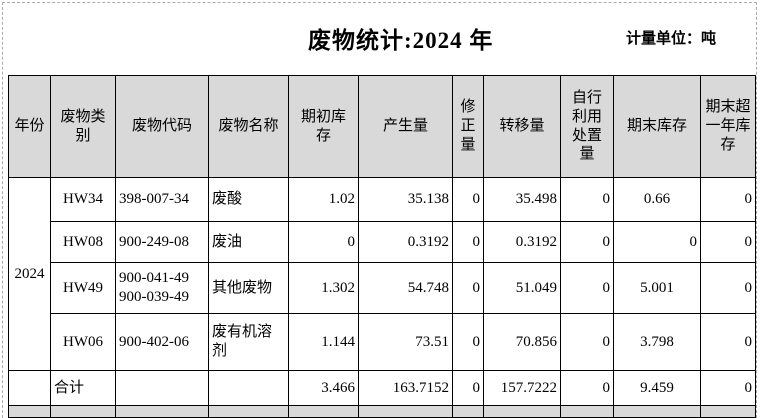  I want to click on table-cell: 900-402-06, so click(162, 342).